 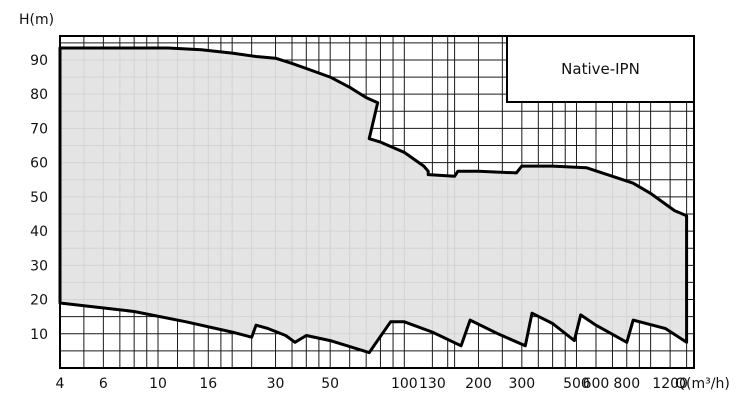 I want to click on y-tick-label: 20, so click(x=39, y=301).